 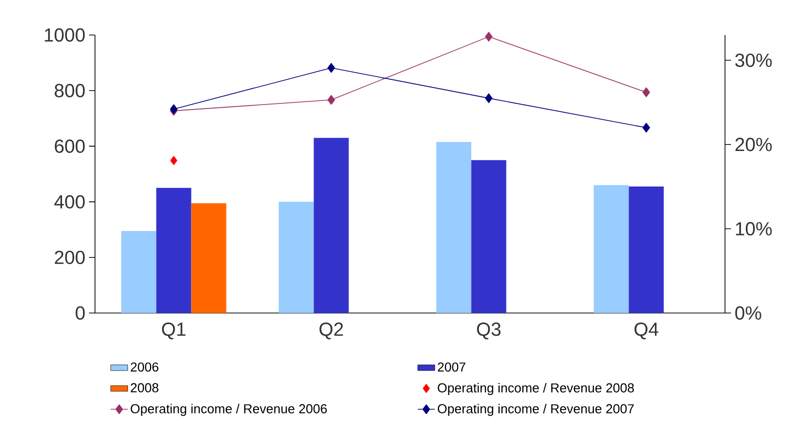 What do you see at coordinates (452, 367) in the screenshot?
I see `legend-label: 2007` at bounding box center [452, 367].